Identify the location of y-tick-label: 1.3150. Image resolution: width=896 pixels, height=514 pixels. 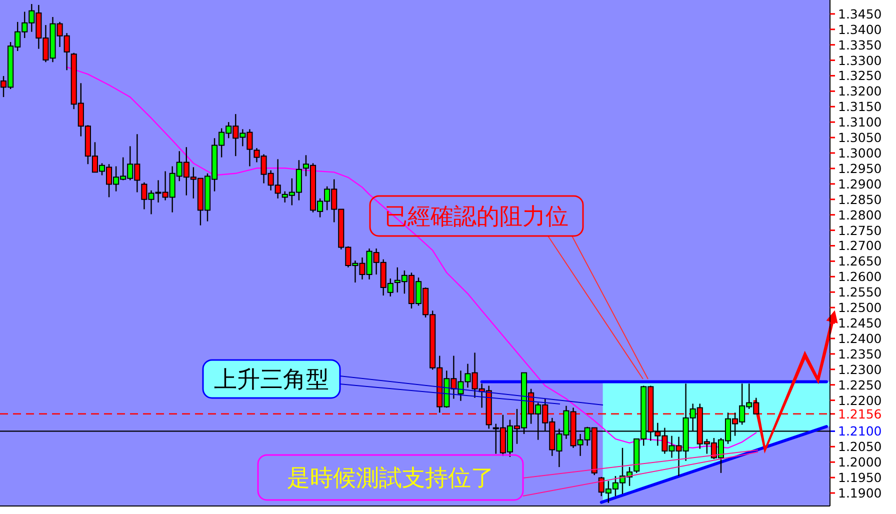
(860, 106).